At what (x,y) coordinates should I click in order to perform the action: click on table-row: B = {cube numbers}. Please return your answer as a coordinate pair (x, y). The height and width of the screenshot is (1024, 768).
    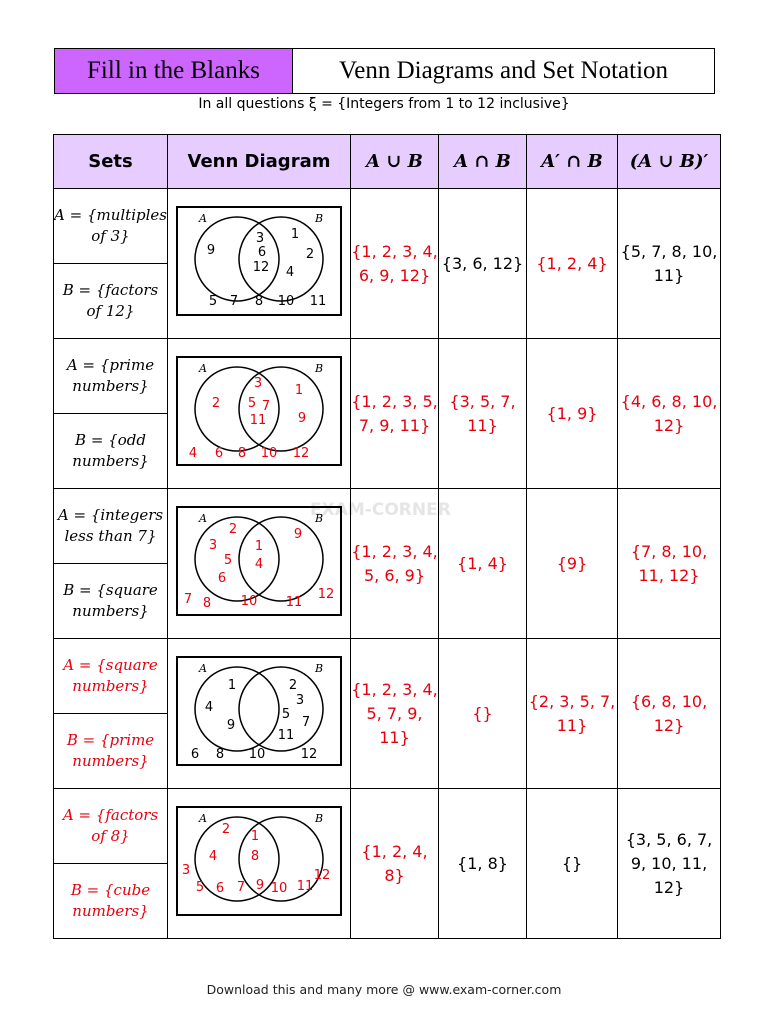
    Looking at the image, I should click on (387, 901).